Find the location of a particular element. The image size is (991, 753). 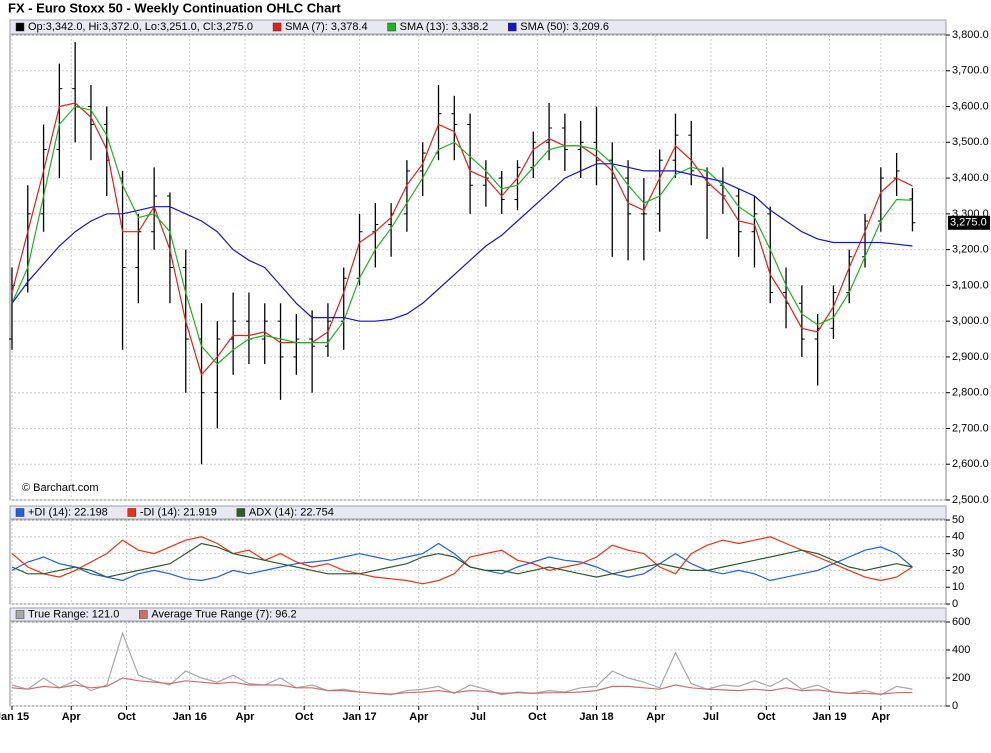

last-price-tag is located at coordinates (969, 222).